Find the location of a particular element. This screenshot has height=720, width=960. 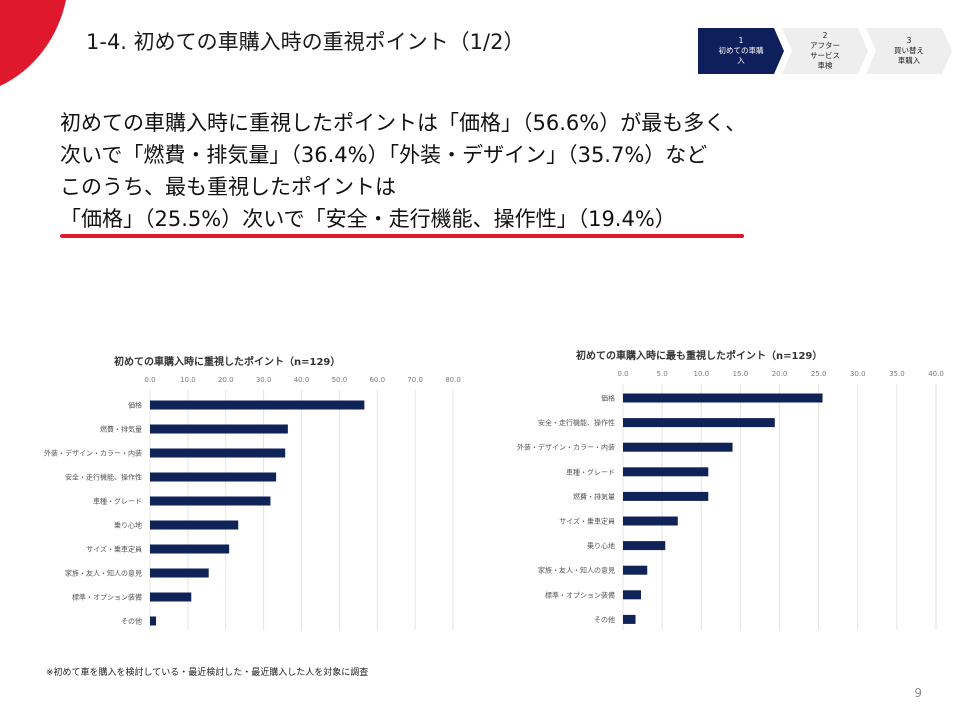

step-1-number: 1 is located at coordinates (741, 40).